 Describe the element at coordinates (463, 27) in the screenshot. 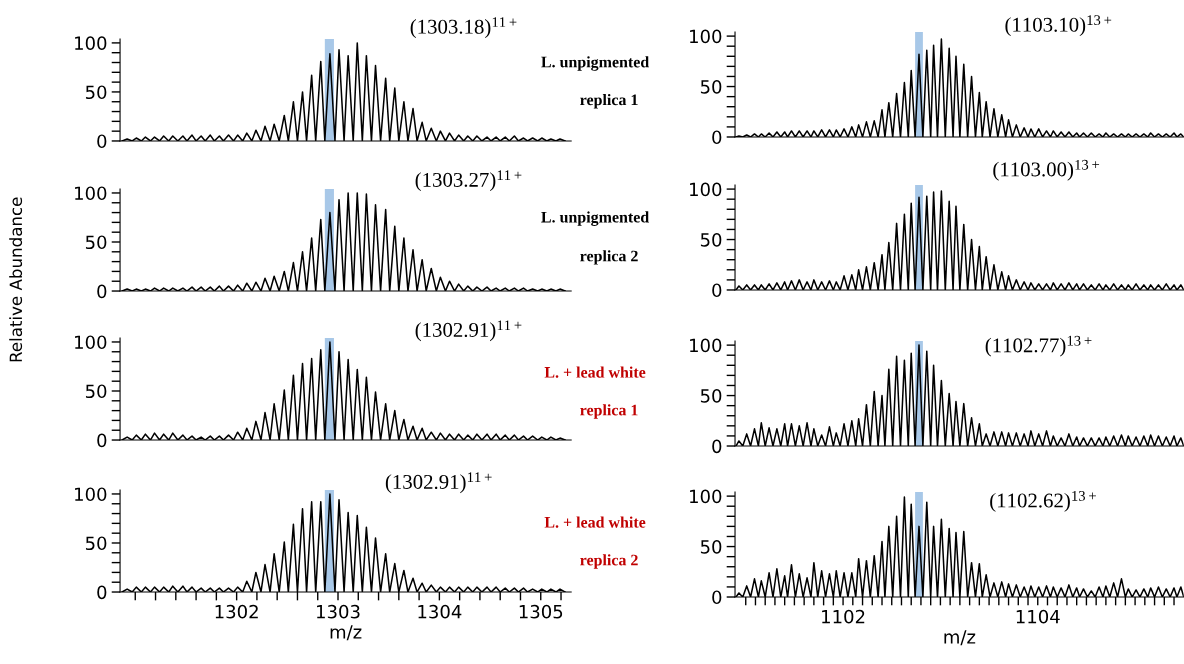

I see `text: (1303.18)$^{11+}$` at that location.